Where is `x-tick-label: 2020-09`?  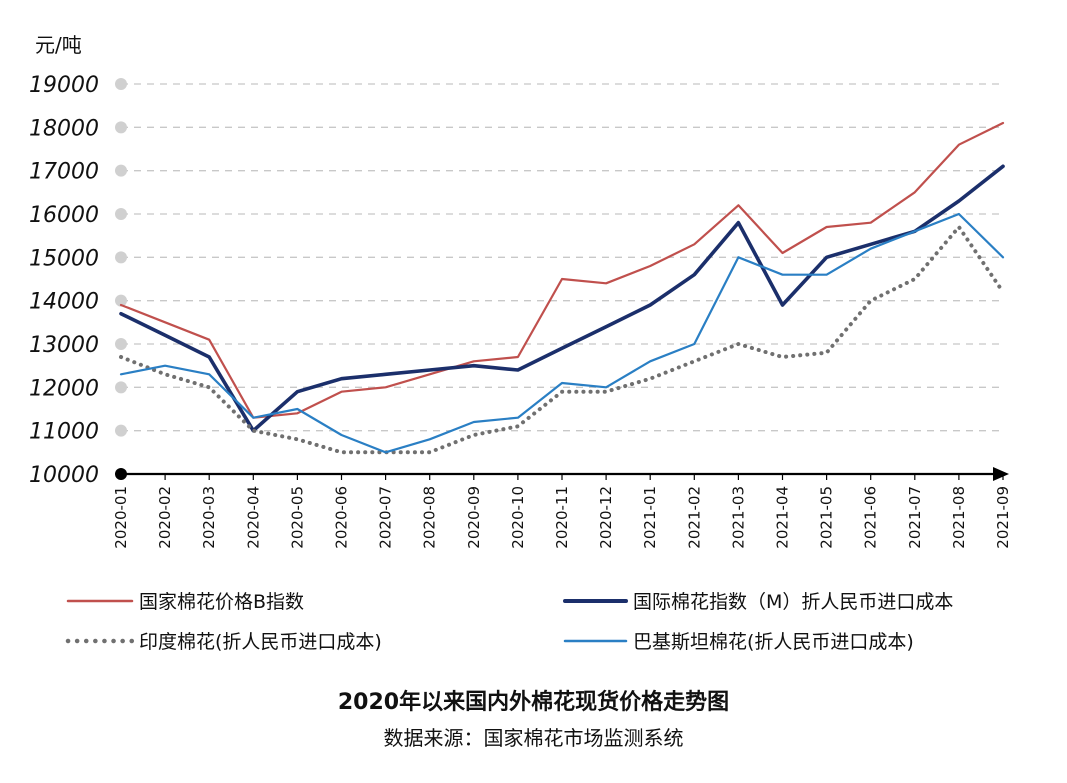
x-tick-label: 2020-09 is located at coordinates (474, 517).